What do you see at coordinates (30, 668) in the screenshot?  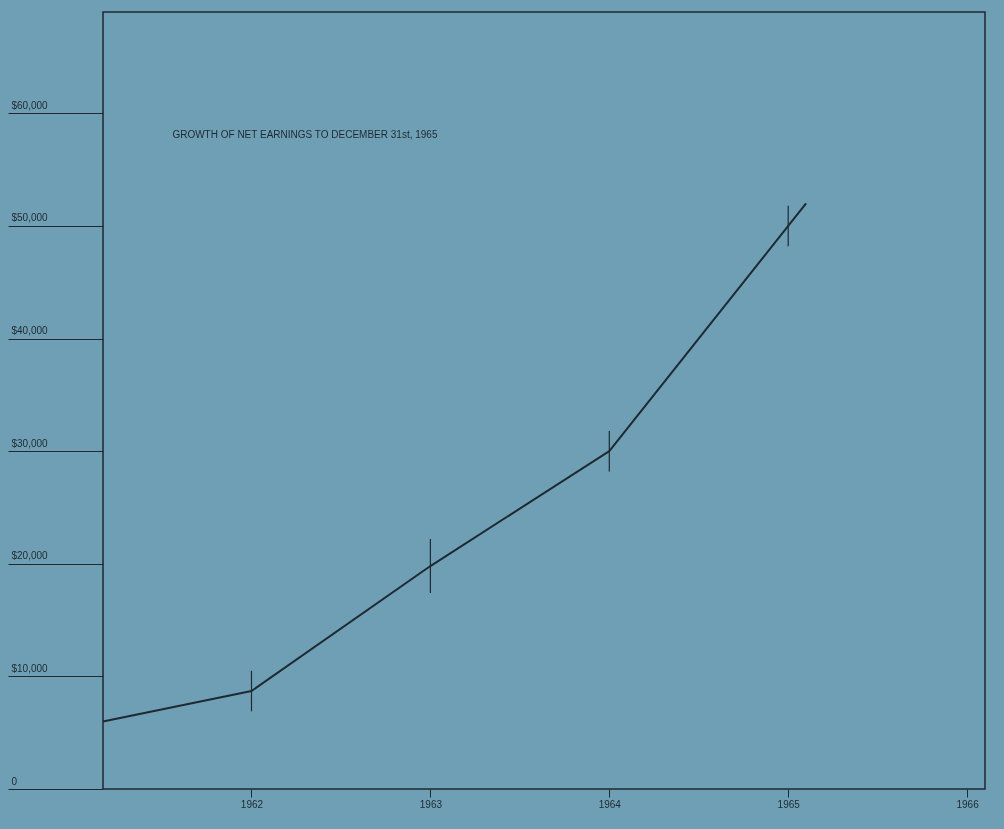 I see `y-tick-label: $10,000` at bounding box center [30, 668].